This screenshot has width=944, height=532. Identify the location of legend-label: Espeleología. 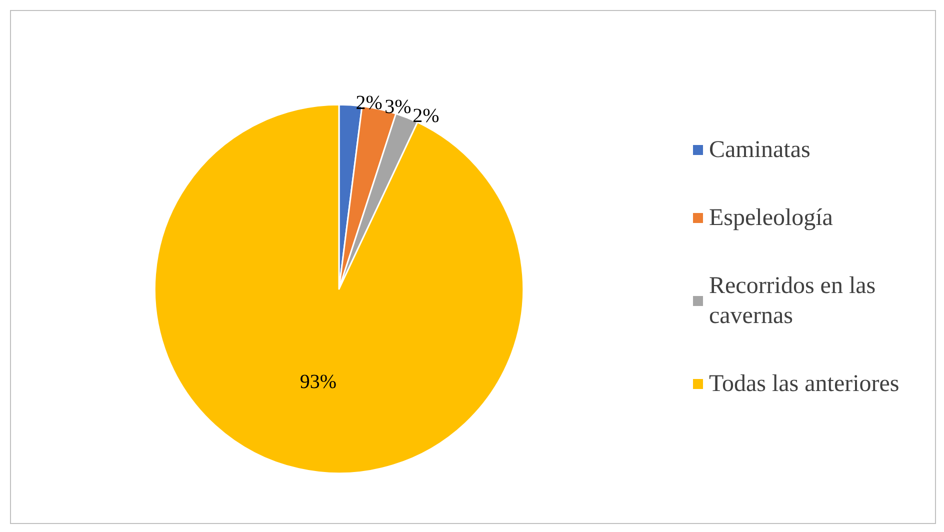
(771, 218).